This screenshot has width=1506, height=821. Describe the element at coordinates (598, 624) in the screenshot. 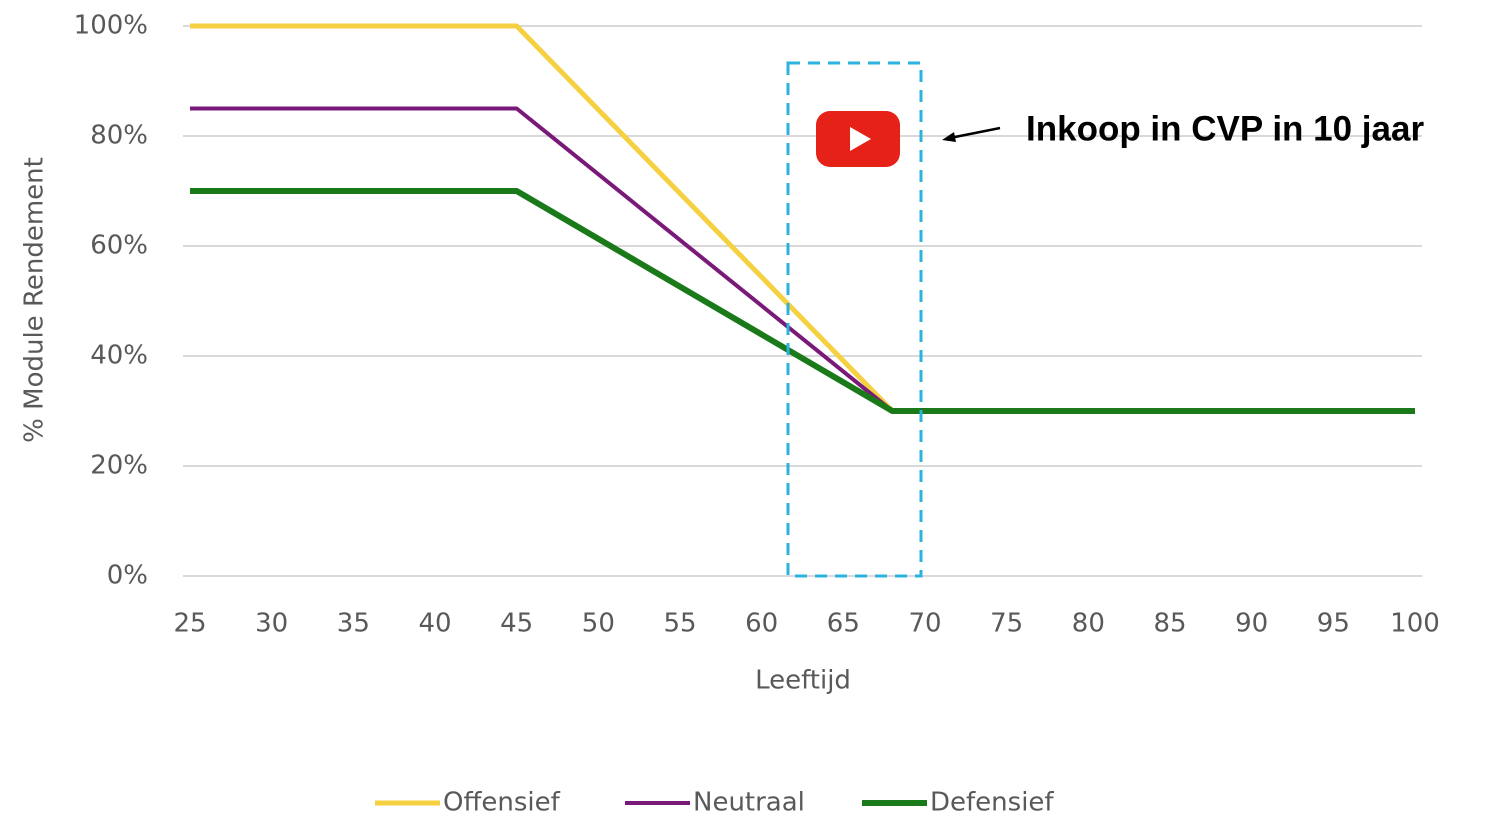

I see `x-tick-label: 50` at that location.